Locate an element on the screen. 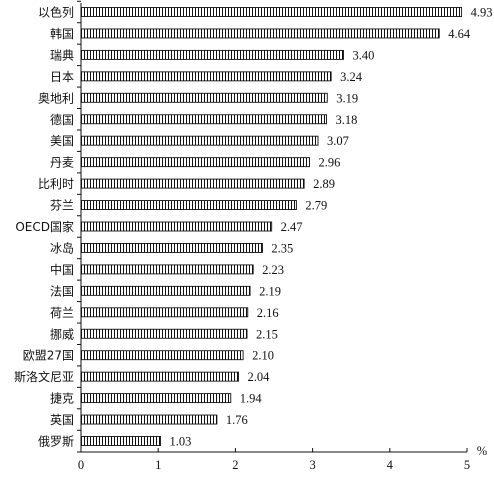 Image resolution: width=494 pixels, height=477 pixels. value-label: 2.19 is located at coordinates (270, 291).